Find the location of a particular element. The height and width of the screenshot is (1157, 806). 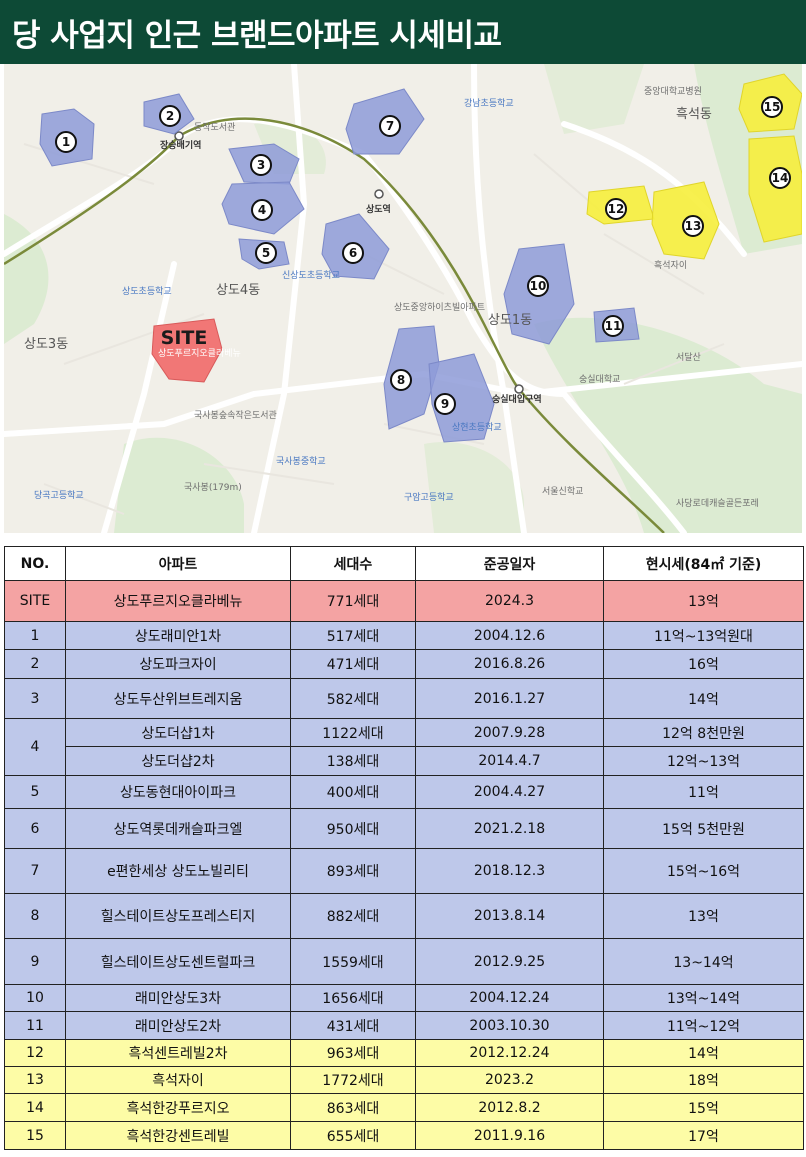

cell-price: 12억 8천만원 is located at coordinates (703, 732).